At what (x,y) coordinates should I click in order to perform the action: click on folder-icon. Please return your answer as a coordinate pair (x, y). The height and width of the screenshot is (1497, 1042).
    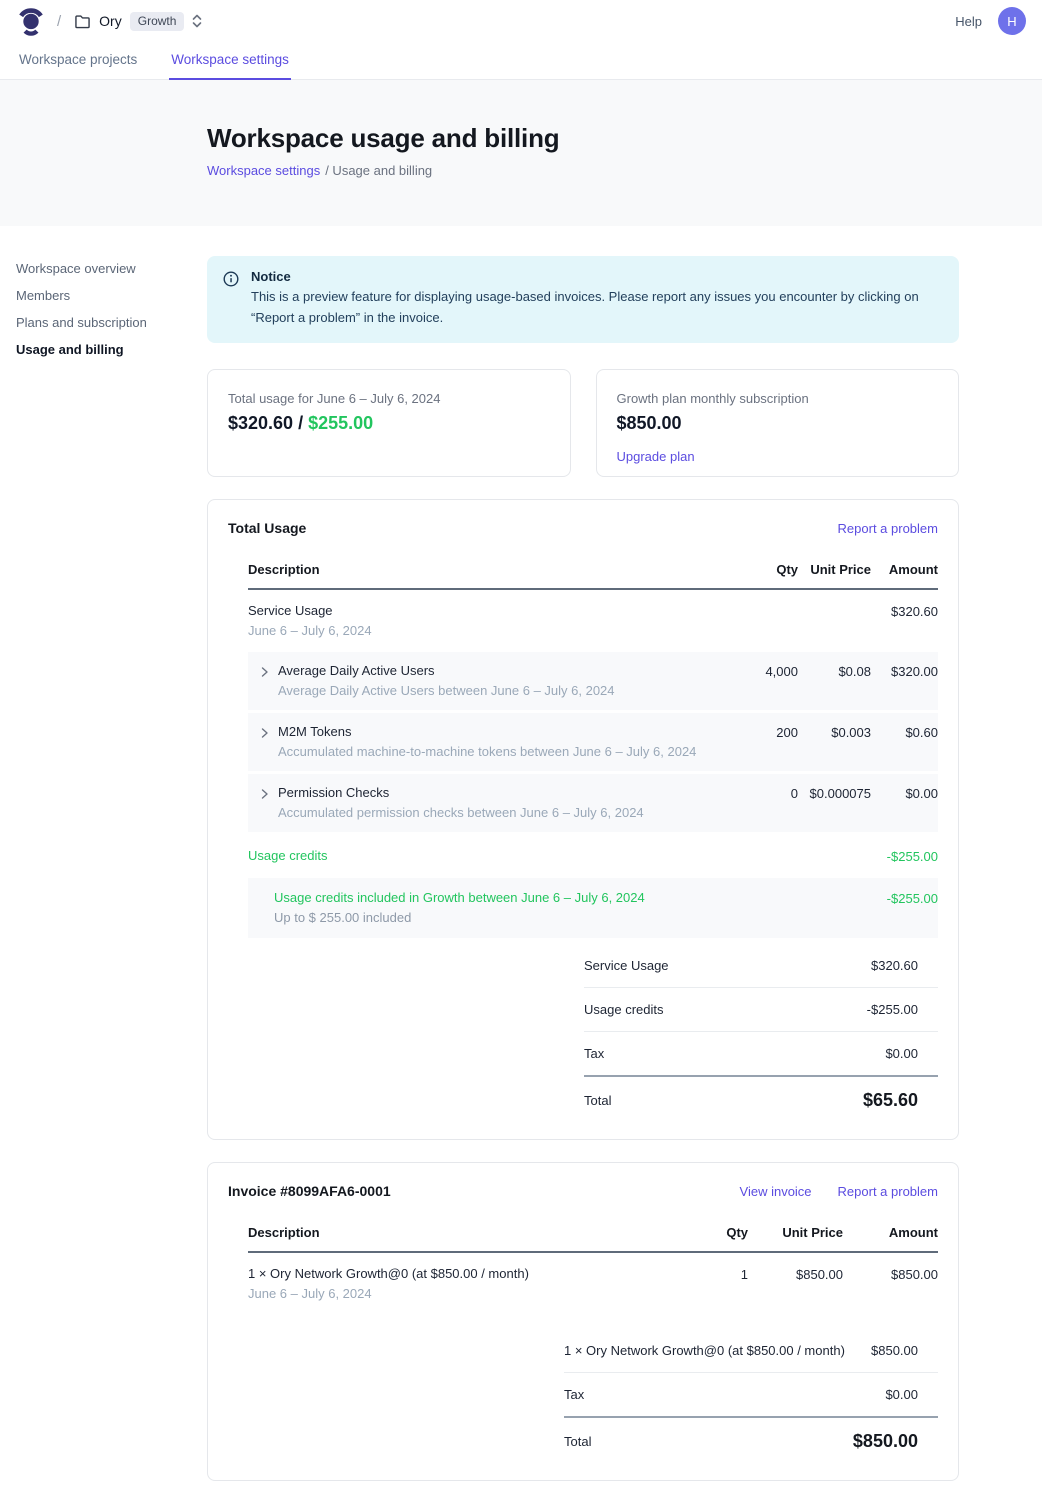
    Looking at the image, I should click on (82, 21).